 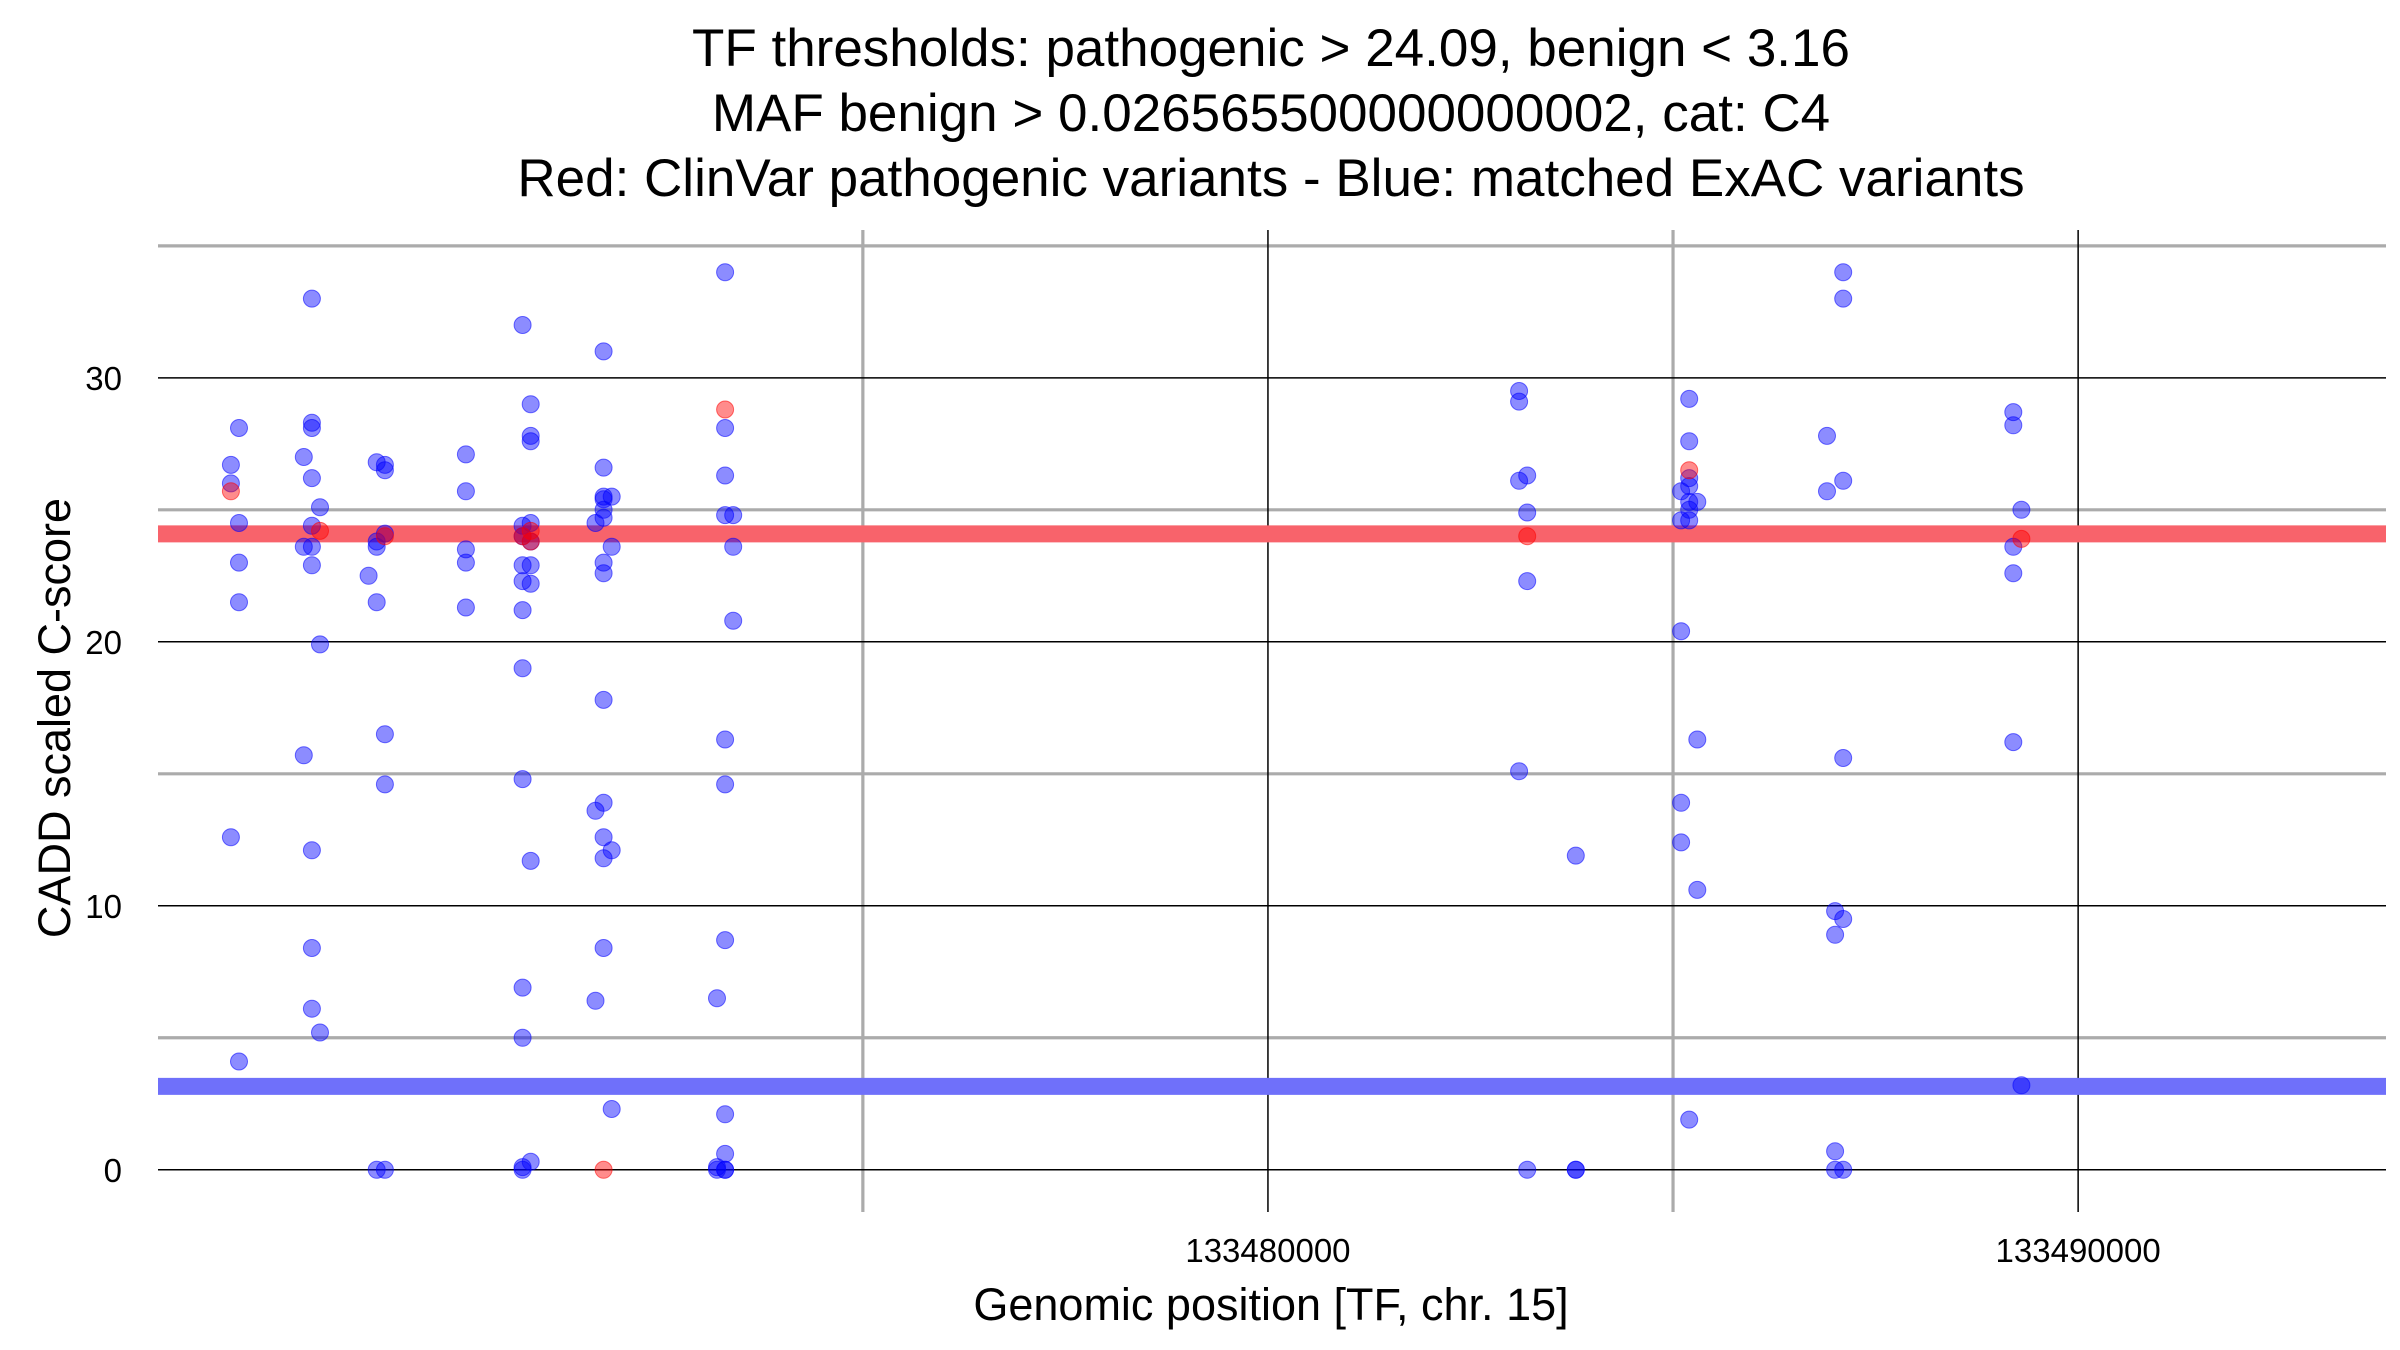 What do you see at coordinates (1267, 1250) in the screenshot?
I see `x-tick-label-133480000: 133480000` at bounding box center [1267, 1250].